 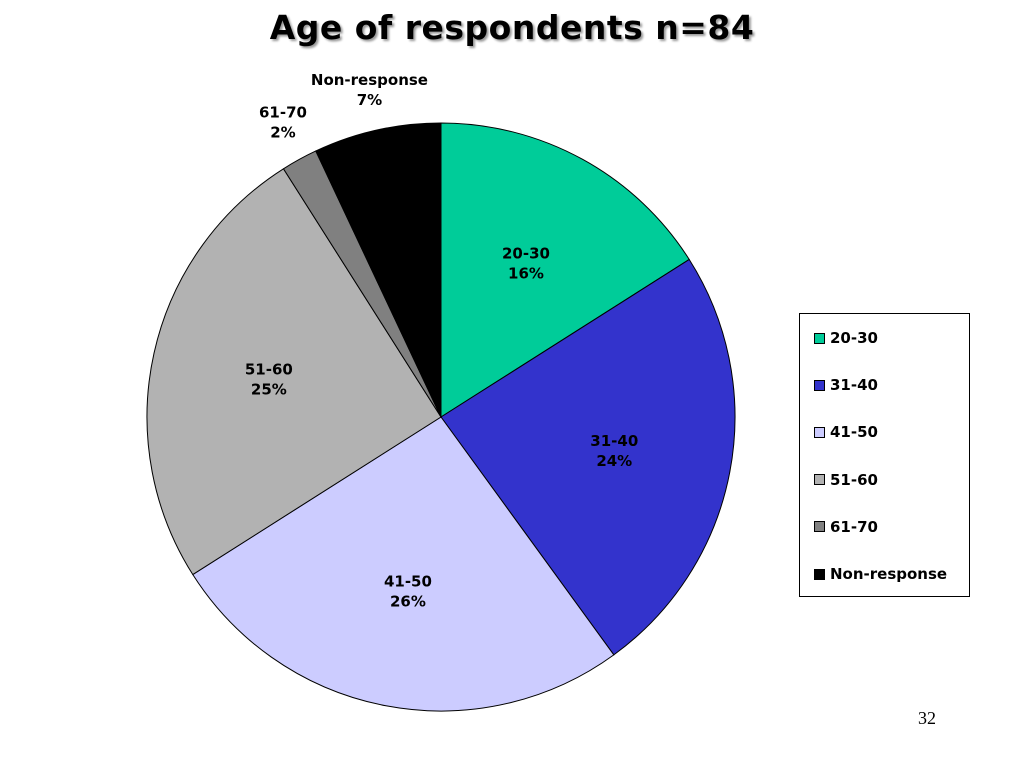 What do you see at coordinates (889, 574) in the screenshot?
I see `legend-label: Non-response` at bounding box center [889, 574].